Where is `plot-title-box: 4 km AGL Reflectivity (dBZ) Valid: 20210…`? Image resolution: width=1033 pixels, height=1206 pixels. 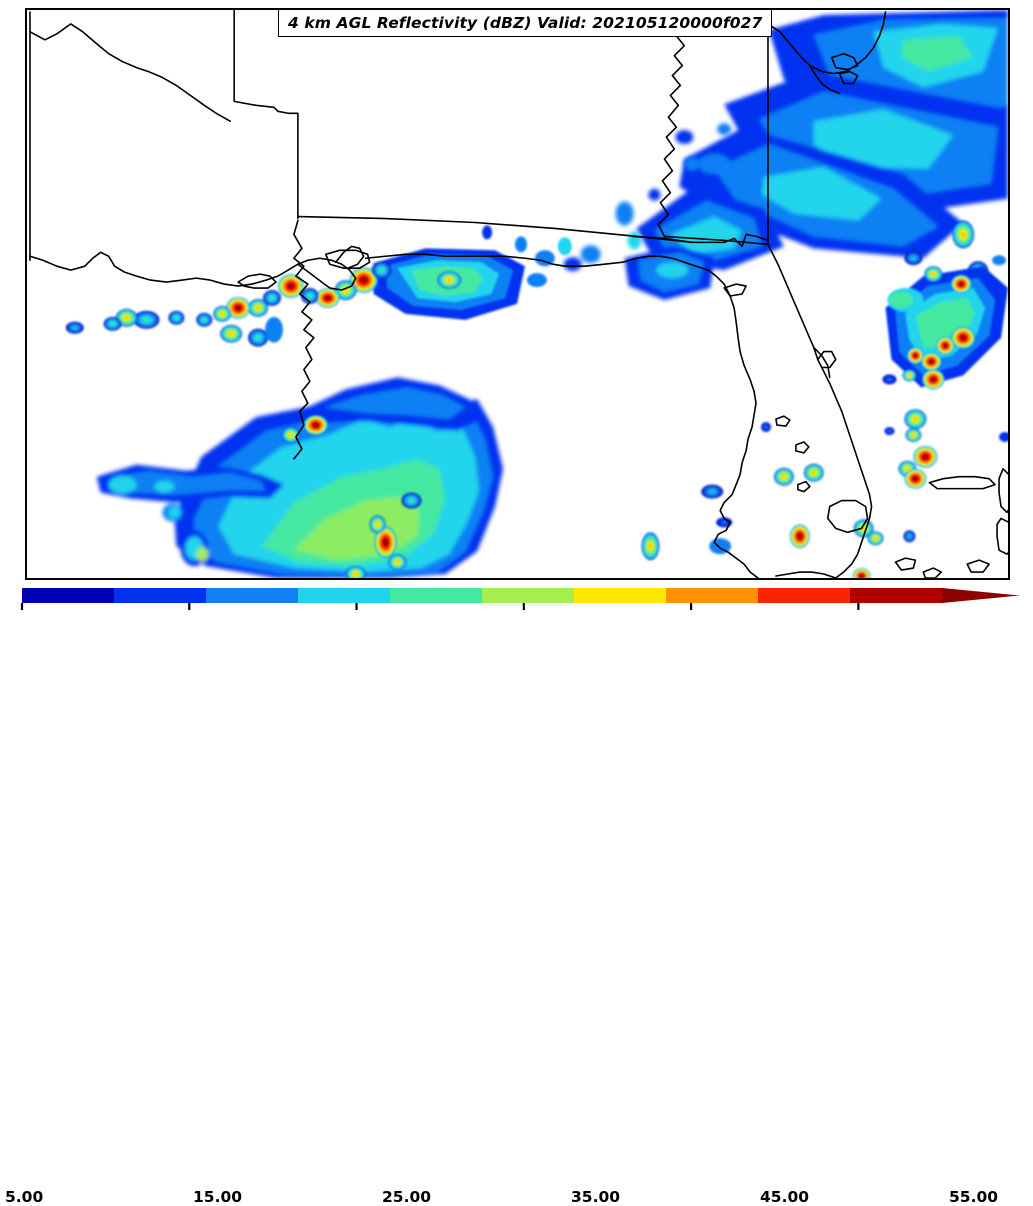 plot-title-box: 4 km AGL Reflectivity (dBZ) Valid: 20210… is located at coordinates (525, 23).